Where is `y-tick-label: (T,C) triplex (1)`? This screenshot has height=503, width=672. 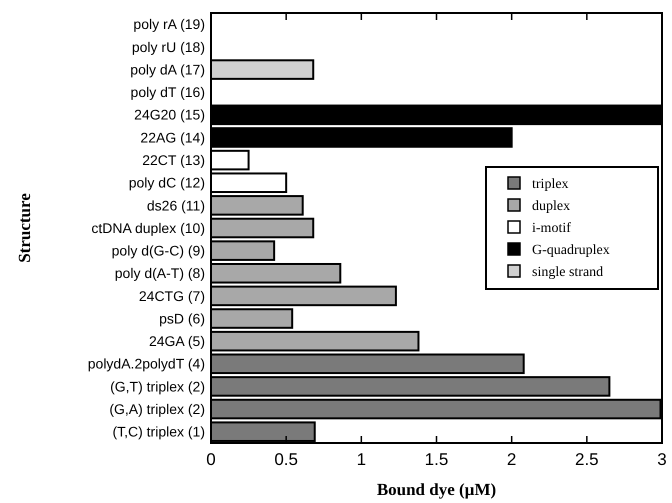 y-tick-label: (T,C) triplex (1) is located at coordinates (158, 432).